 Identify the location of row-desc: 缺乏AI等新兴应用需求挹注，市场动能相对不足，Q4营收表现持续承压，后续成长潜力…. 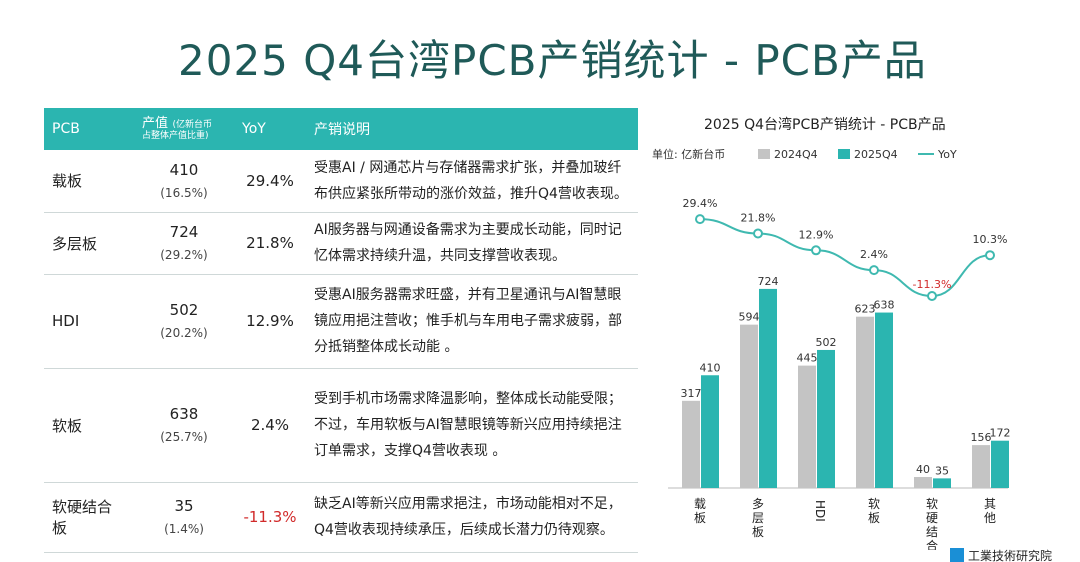
(472, 517).